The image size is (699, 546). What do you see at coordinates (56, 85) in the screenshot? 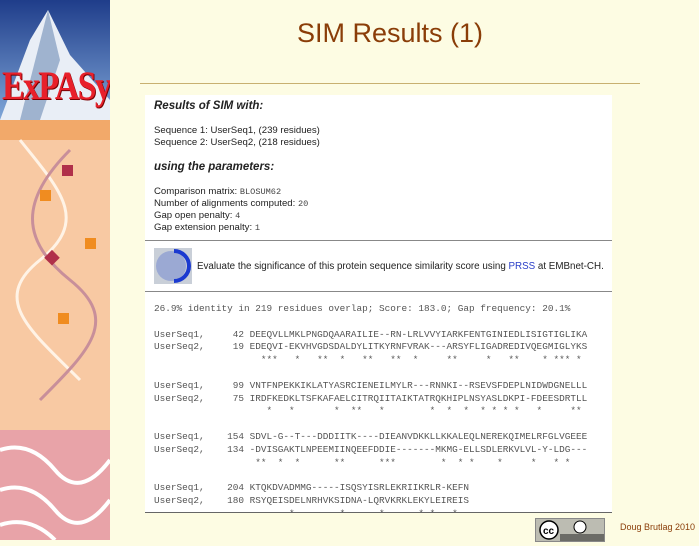
I see `expasy-logo-text: ExPASy` at bounding box center [56, 85].